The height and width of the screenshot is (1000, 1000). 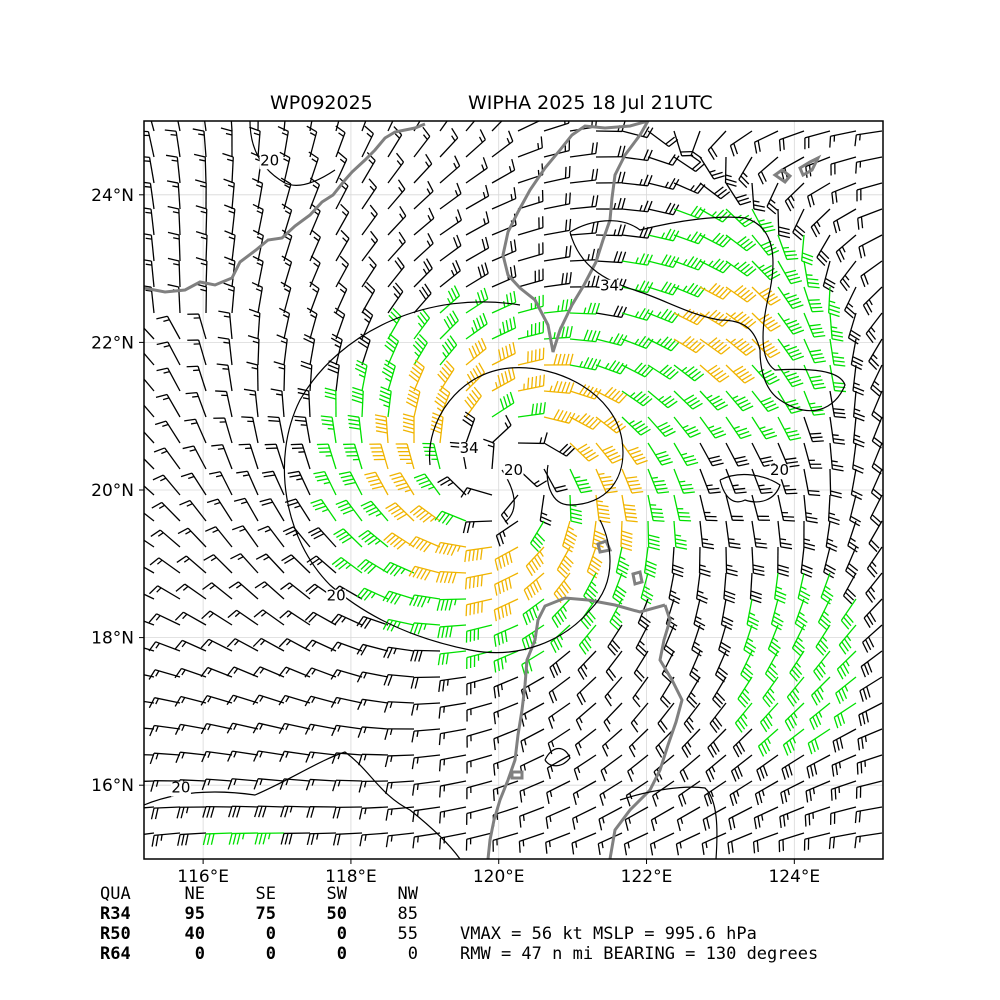 I want to click on contour-label: 20, so click(x=779, y=470).